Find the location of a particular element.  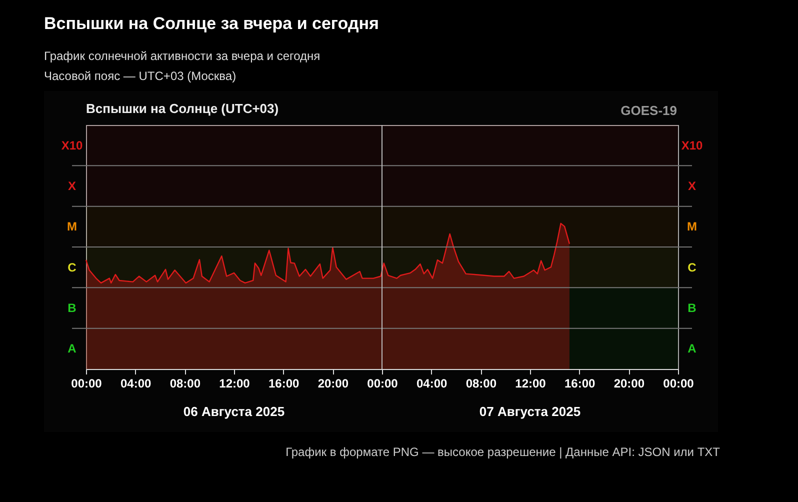

text: M is located at coordinates (692, 227).